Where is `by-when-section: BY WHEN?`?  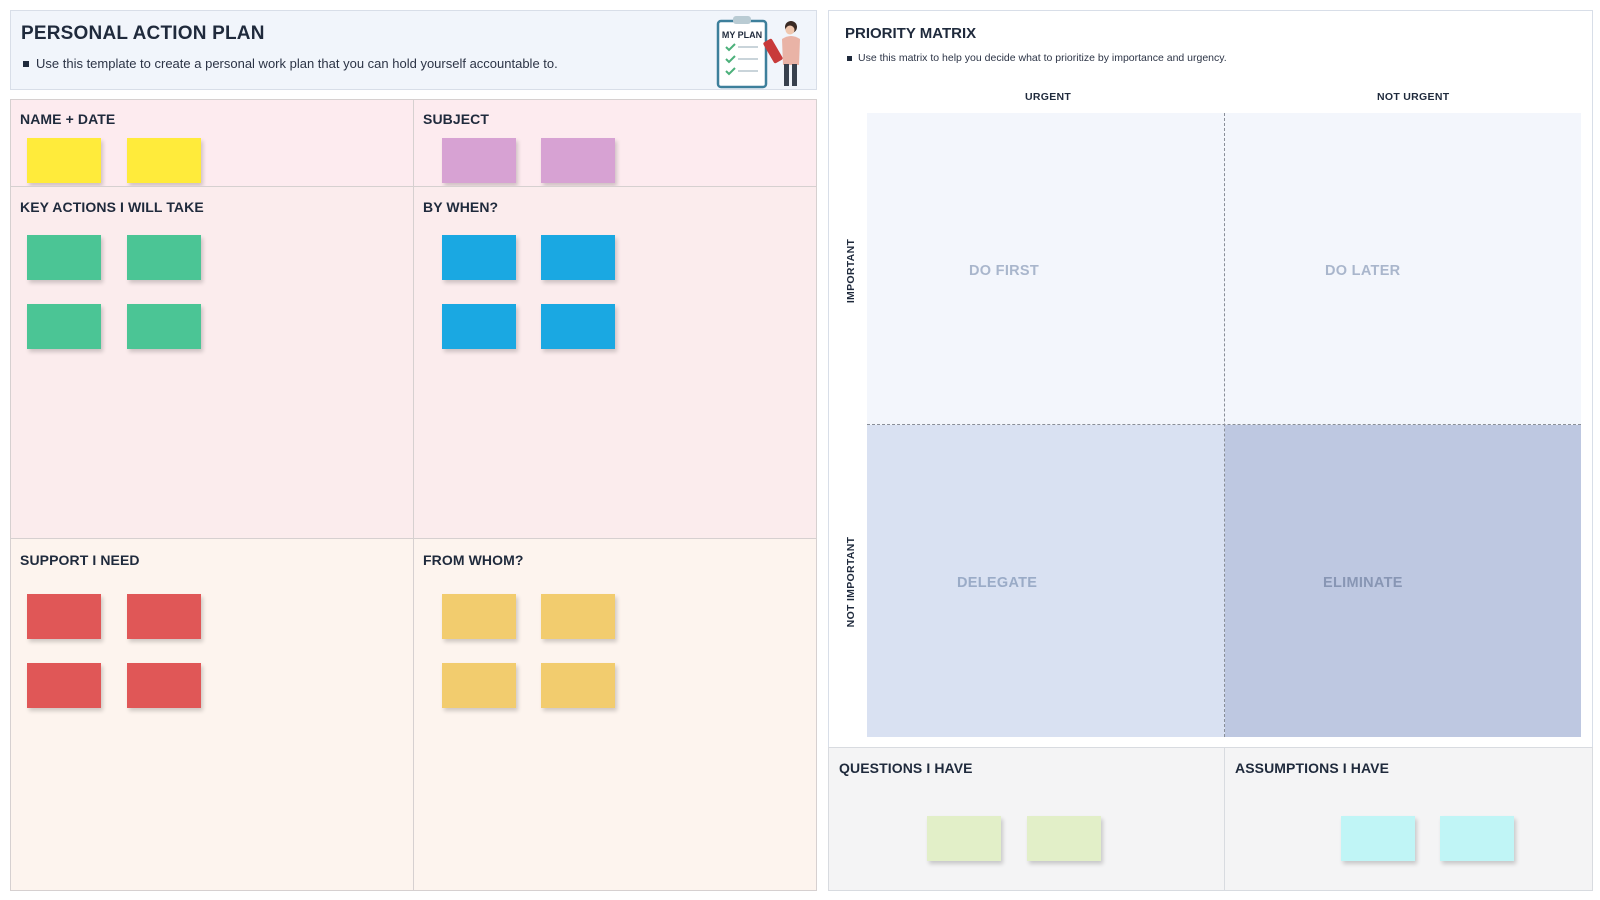 by-when-section: BY WHEN? is located at coordinates (615, 362).